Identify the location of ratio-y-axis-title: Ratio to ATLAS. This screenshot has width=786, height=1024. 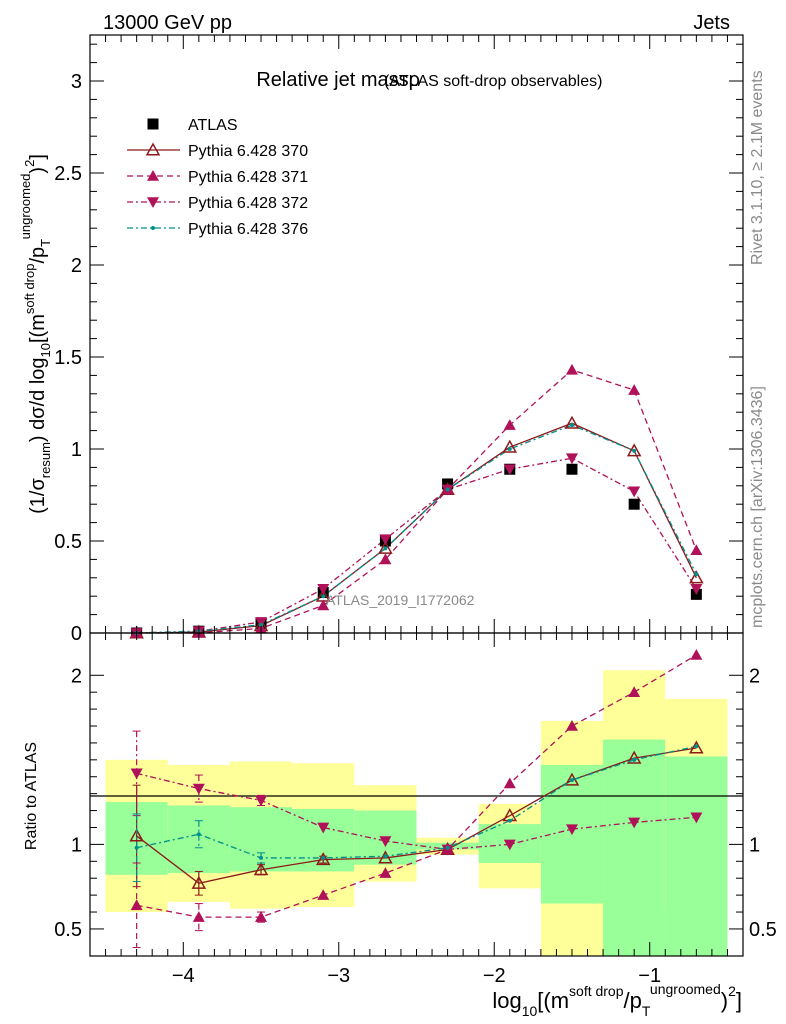
(31, 796).